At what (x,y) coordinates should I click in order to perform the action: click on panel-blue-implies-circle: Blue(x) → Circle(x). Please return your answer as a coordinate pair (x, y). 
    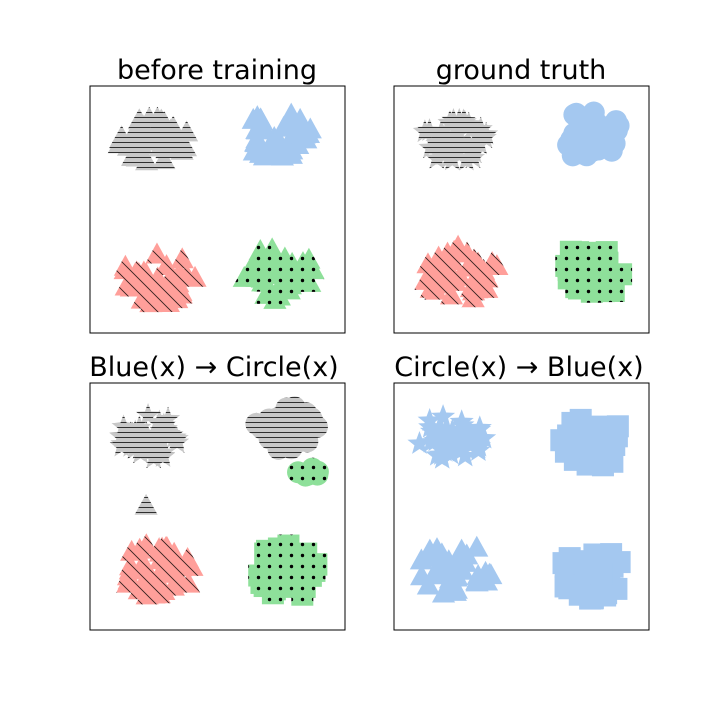
    Looking at the image, I should click on (217, 491).